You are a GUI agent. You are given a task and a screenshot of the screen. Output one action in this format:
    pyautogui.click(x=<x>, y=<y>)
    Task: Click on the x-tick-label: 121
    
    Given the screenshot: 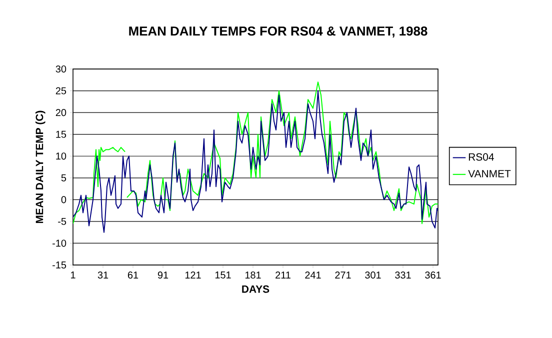 What is the action you would take?
    pyautogui.click(x=193, y=275)
    